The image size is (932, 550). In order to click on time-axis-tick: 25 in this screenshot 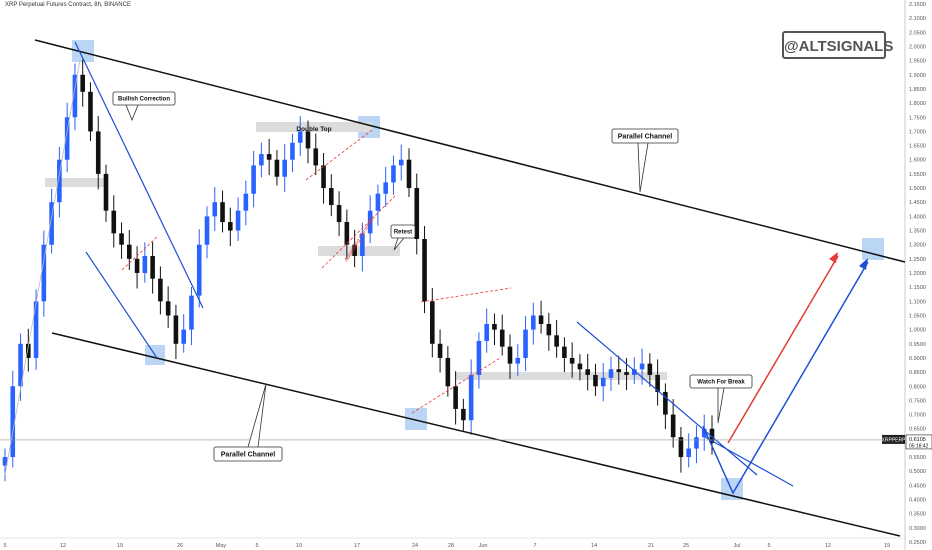, I will do `click(686, 546)`.